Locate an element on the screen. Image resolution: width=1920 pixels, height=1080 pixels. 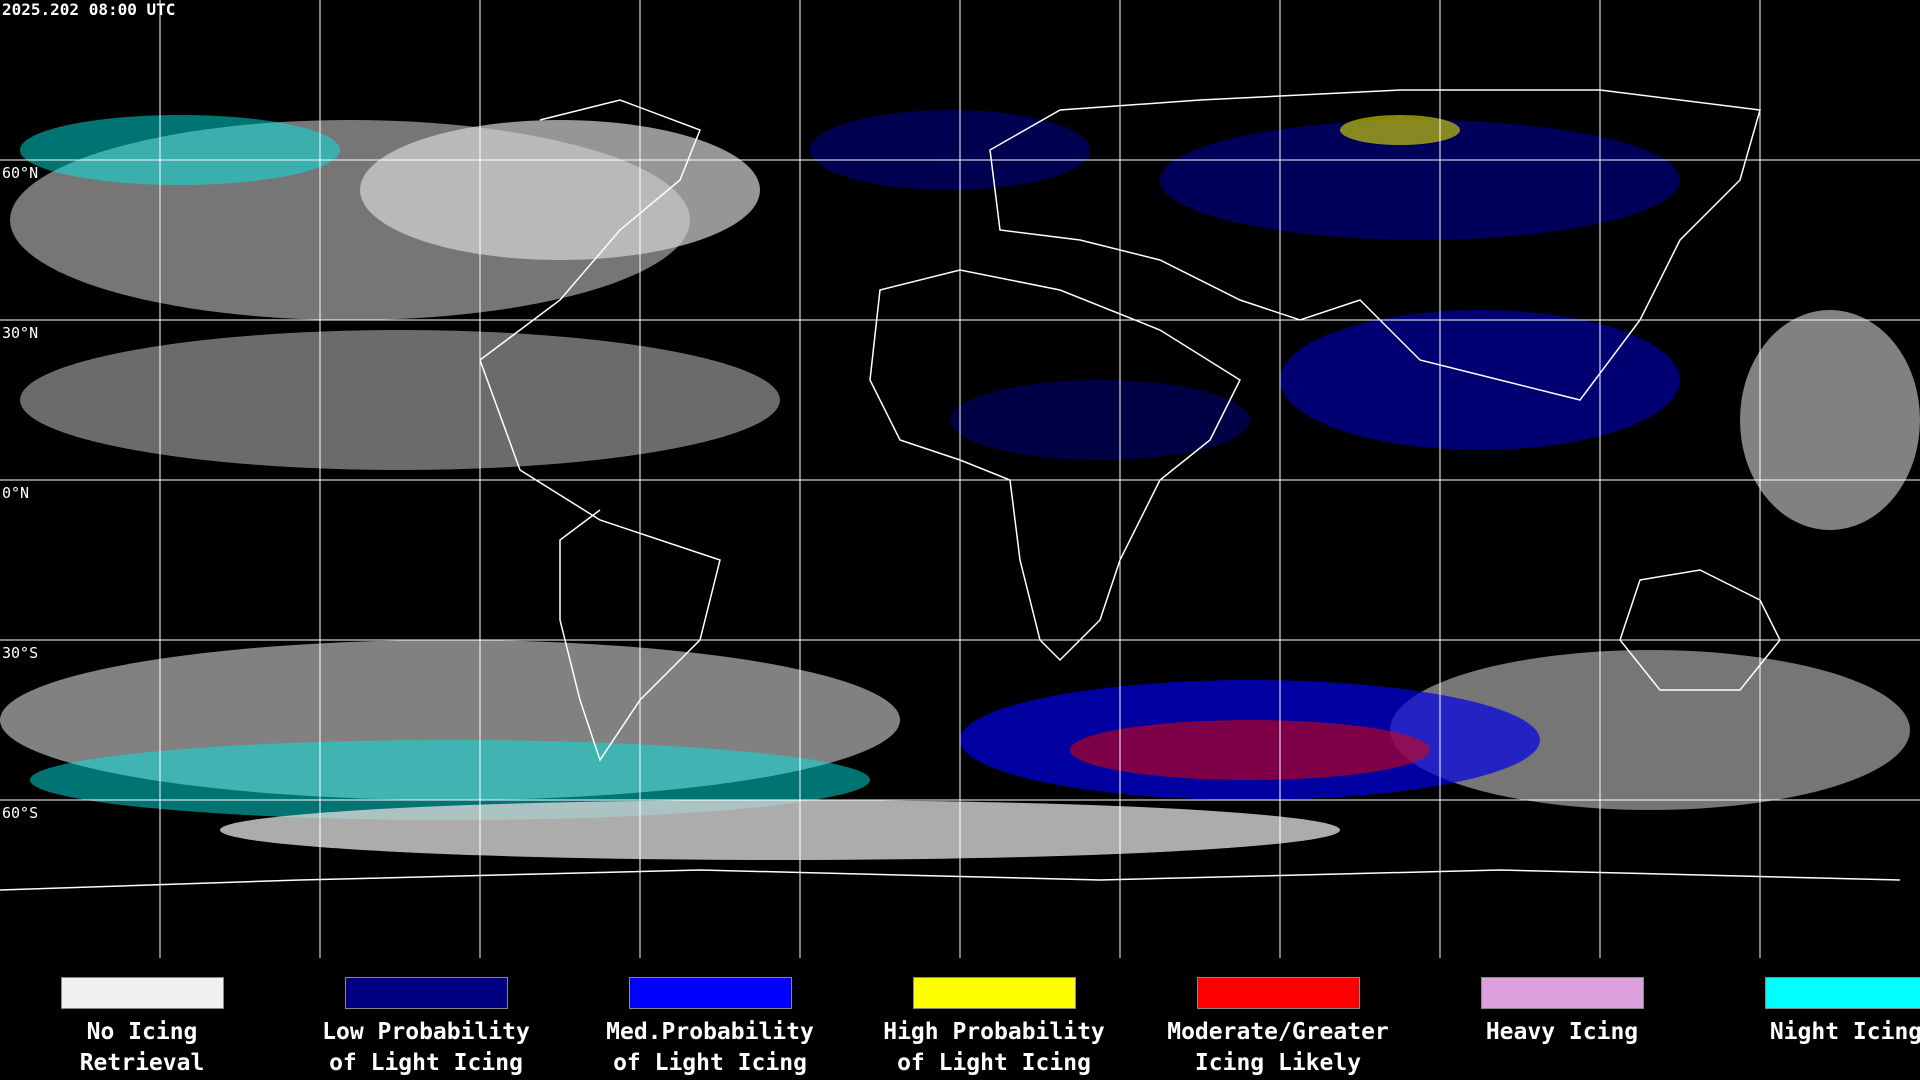
legend-item: Night Icing is located at coordinates (1812, 1012).